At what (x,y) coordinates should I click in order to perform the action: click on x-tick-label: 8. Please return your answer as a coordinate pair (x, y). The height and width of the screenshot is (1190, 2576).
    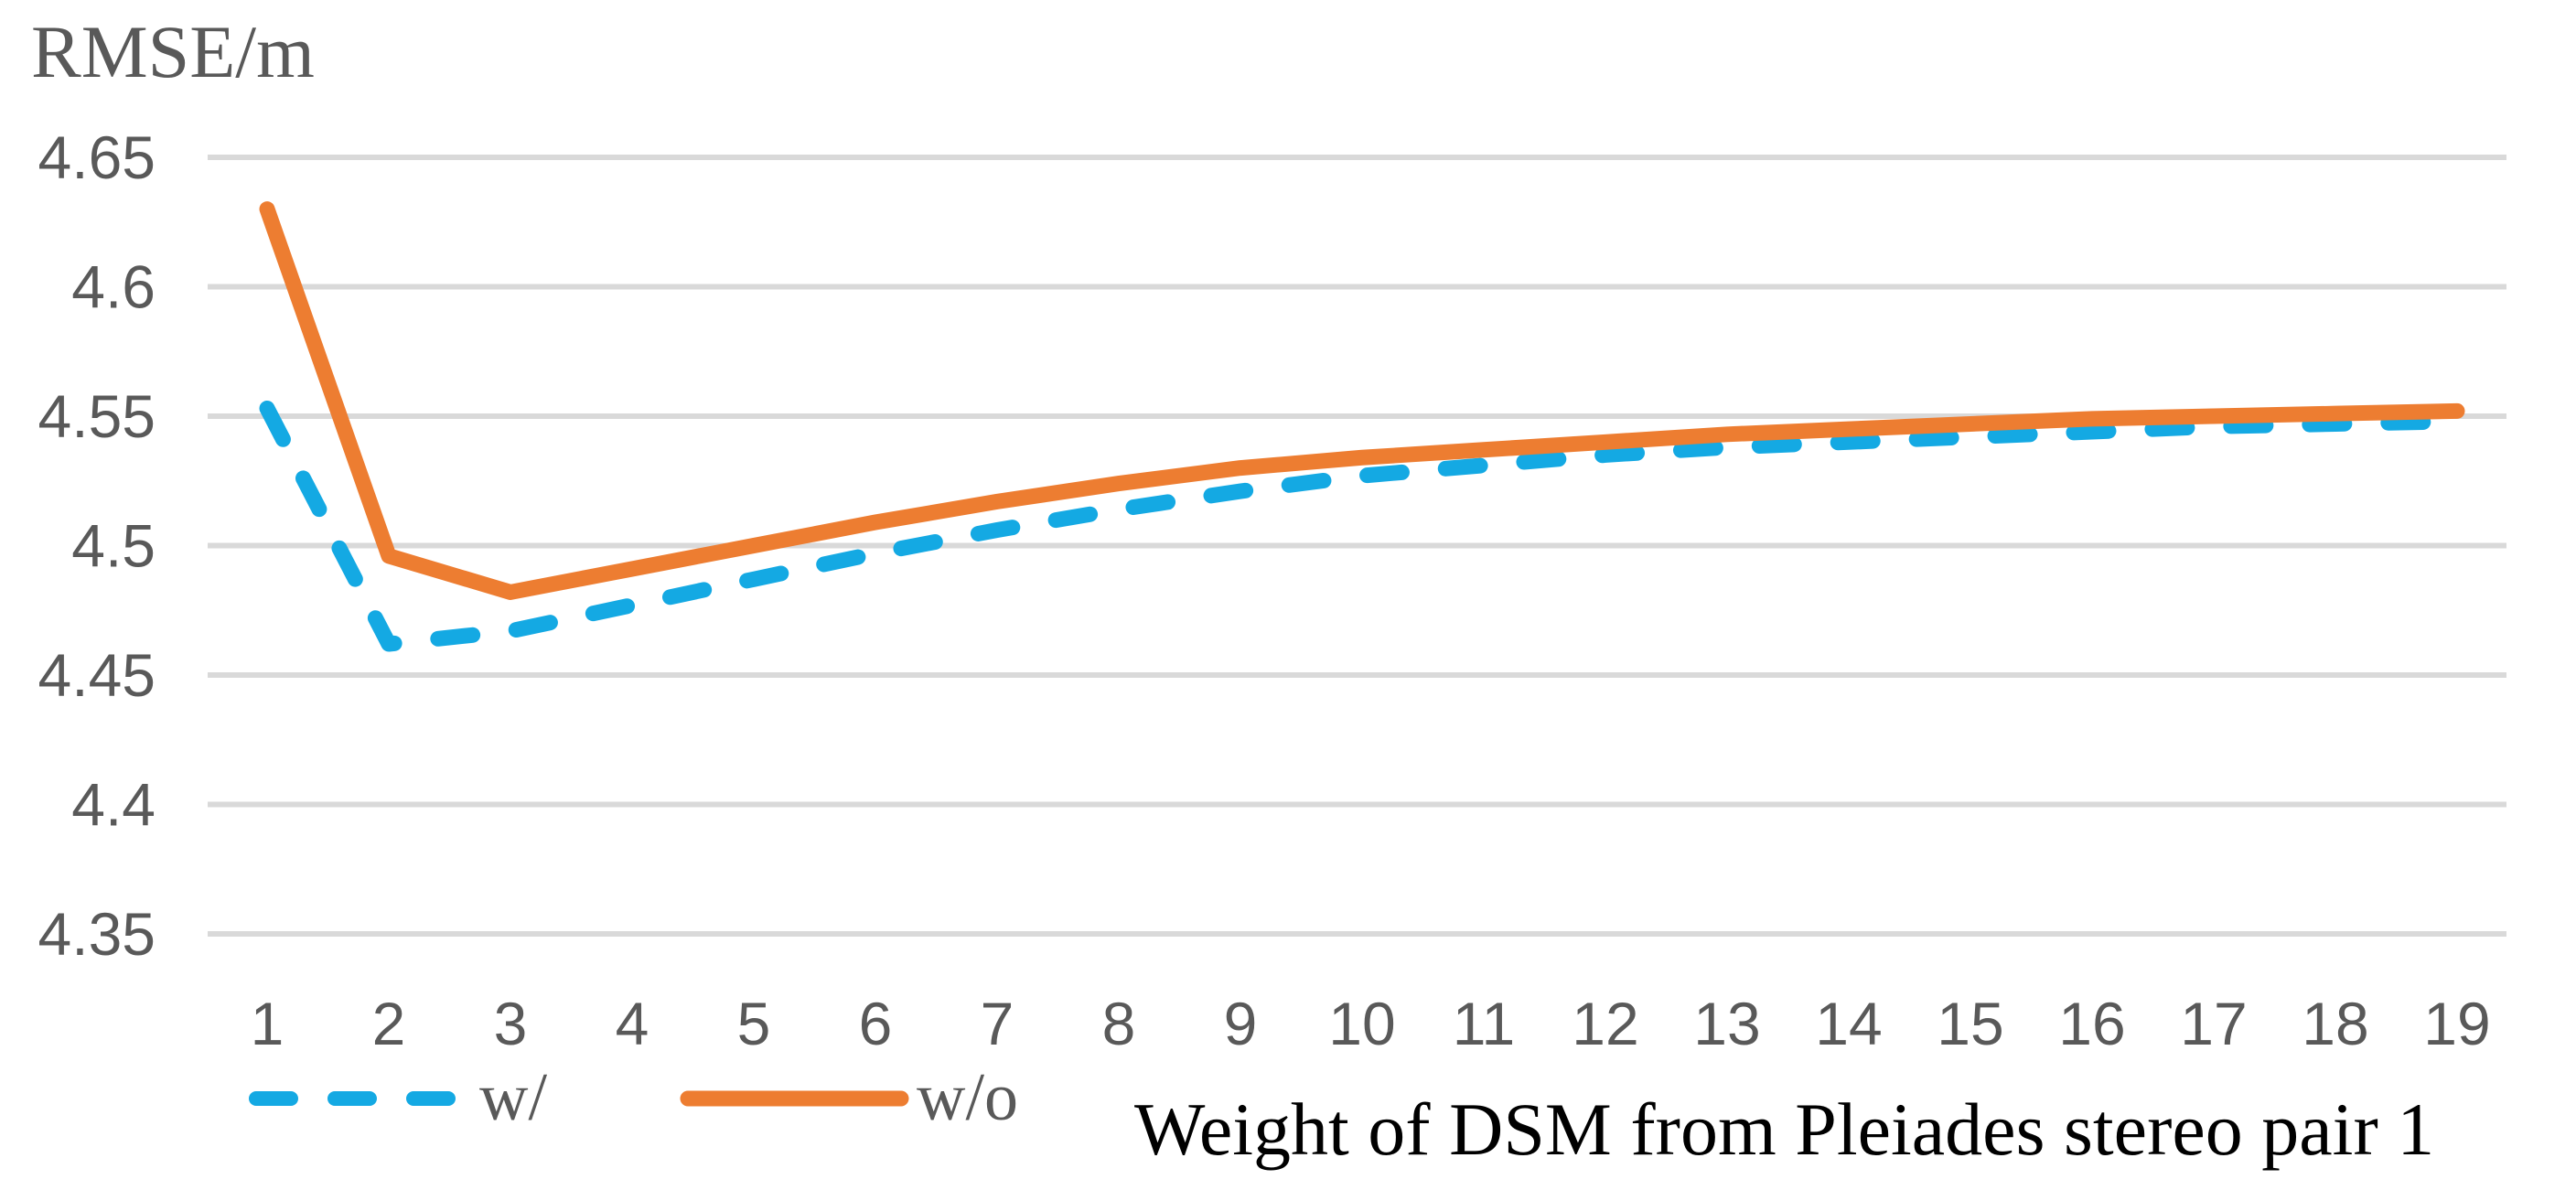
    Looking at the image, I should click on (1119, 1023).